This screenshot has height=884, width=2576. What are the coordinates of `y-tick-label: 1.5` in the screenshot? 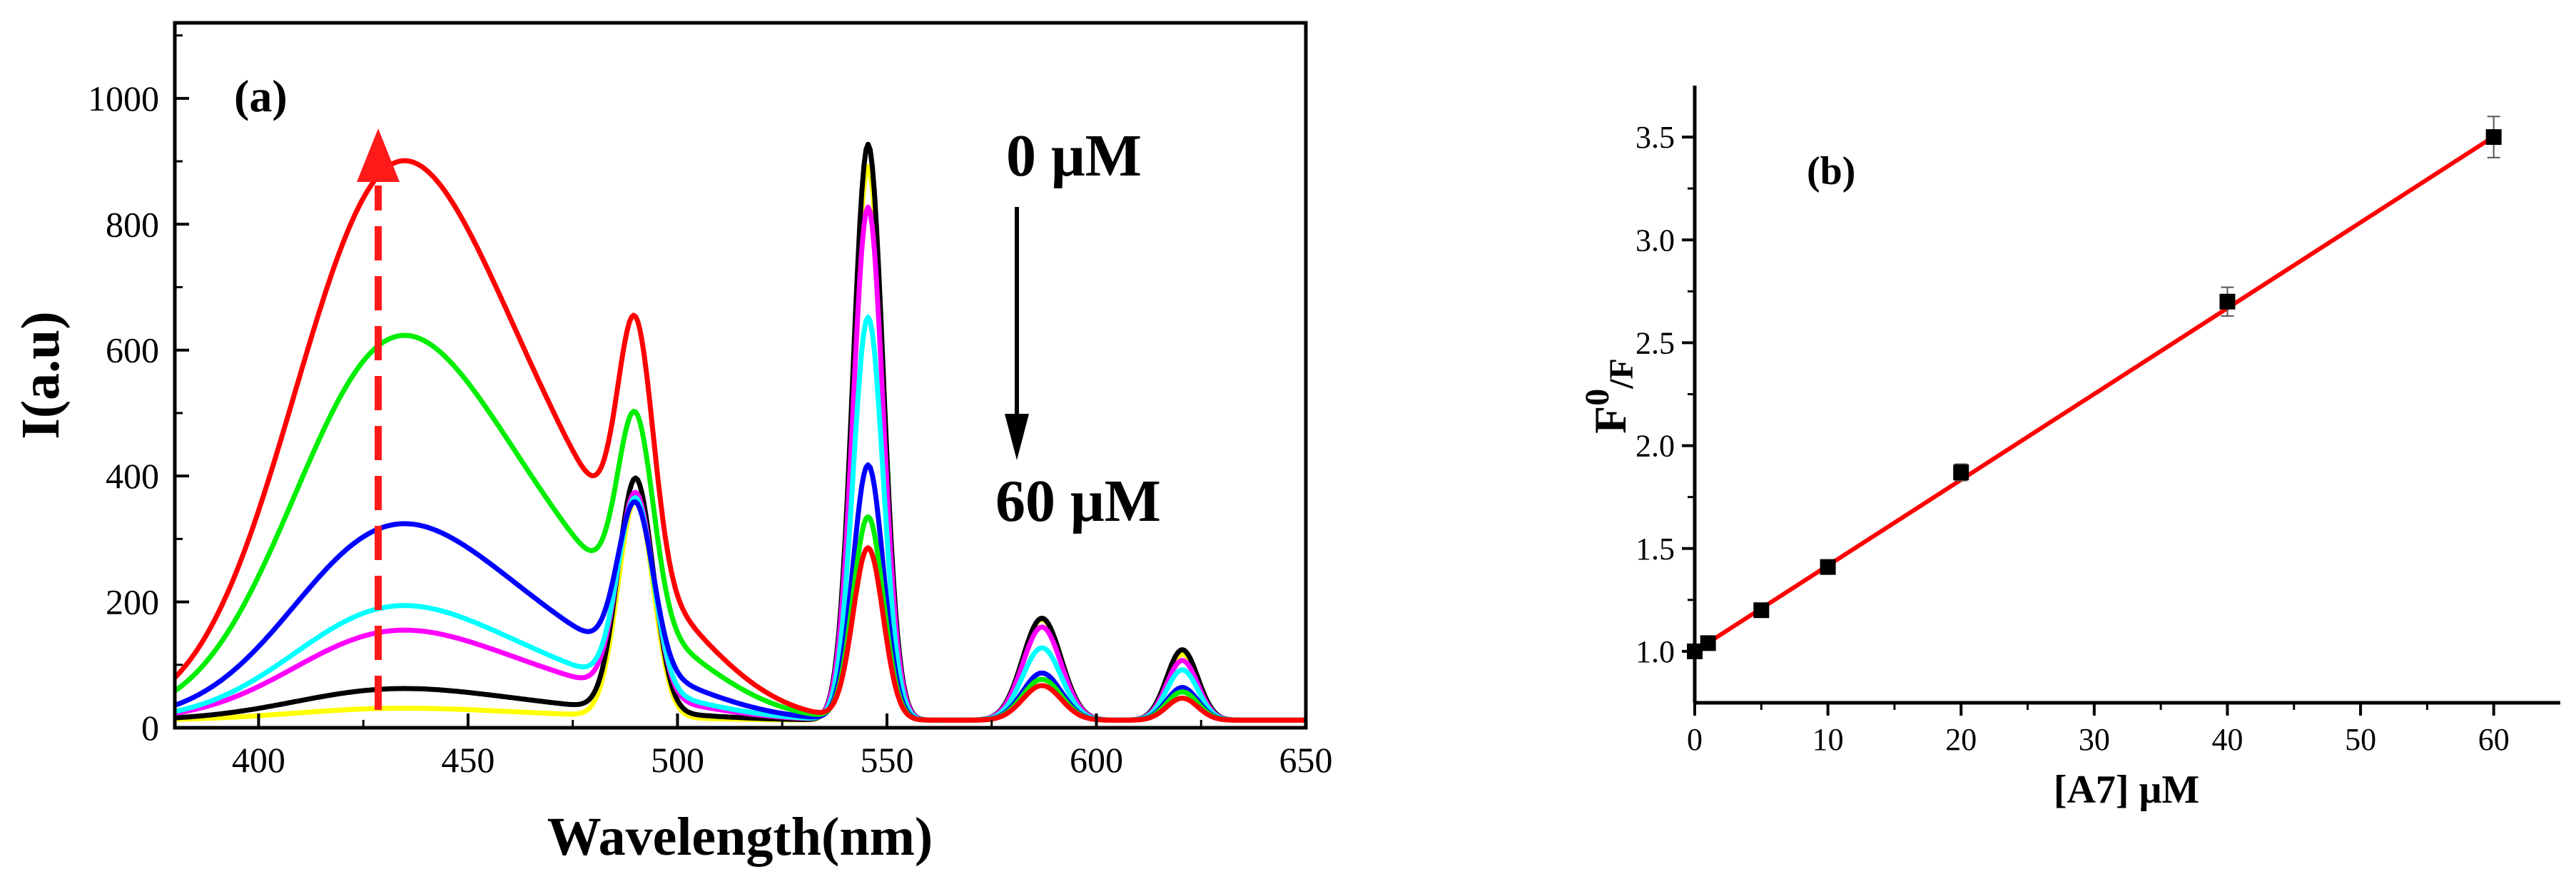 It's located at (1656, 549).